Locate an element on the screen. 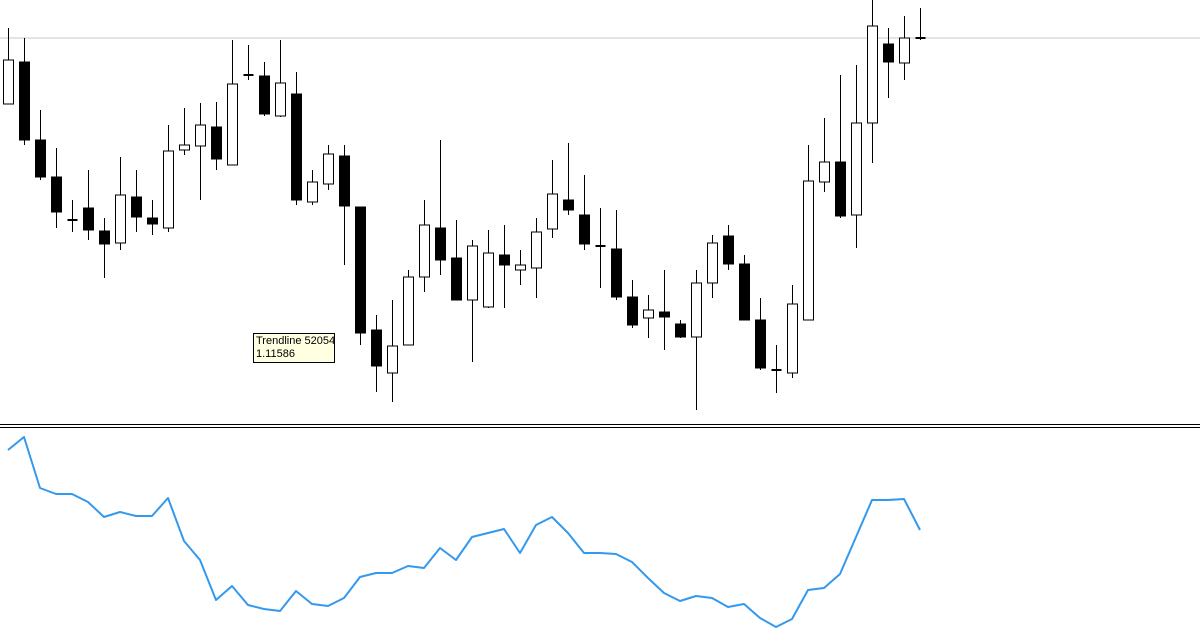  tooltip-text: Trendline 52054 is located at coordinates (295, 341).